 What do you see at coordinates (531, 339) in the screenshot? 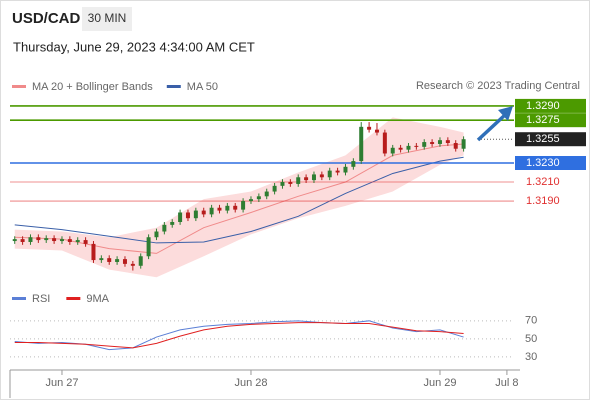
I see `y-tick-label: 50` at bounding box center [531, 339].